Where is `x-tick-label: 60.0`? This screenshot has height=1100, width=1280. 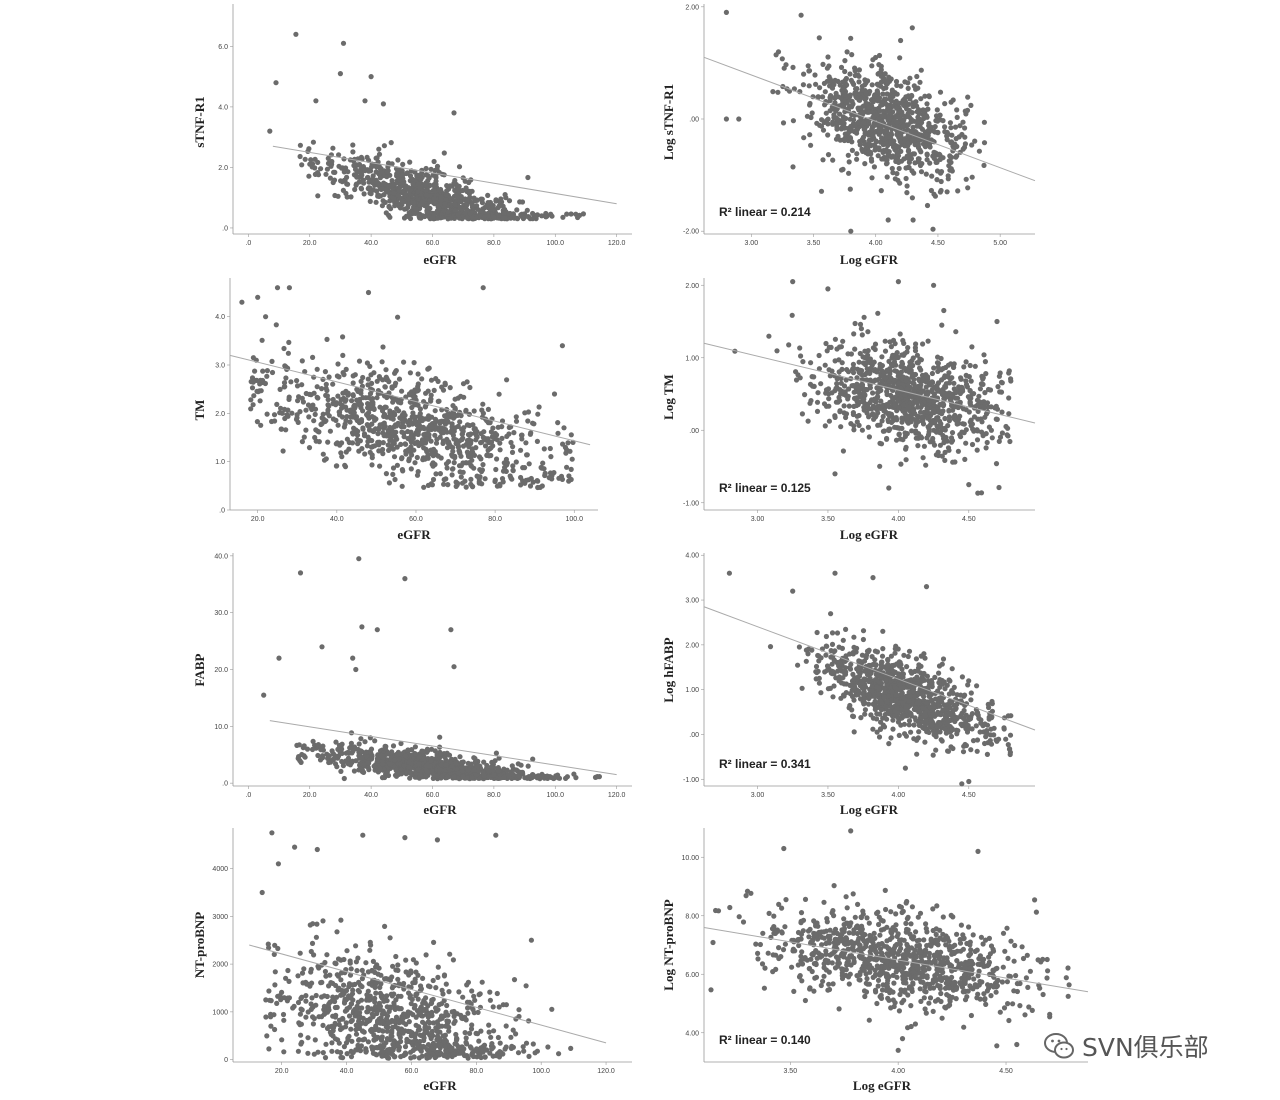
x-tick-label: 60.0 is located at coordinates (433, 243).